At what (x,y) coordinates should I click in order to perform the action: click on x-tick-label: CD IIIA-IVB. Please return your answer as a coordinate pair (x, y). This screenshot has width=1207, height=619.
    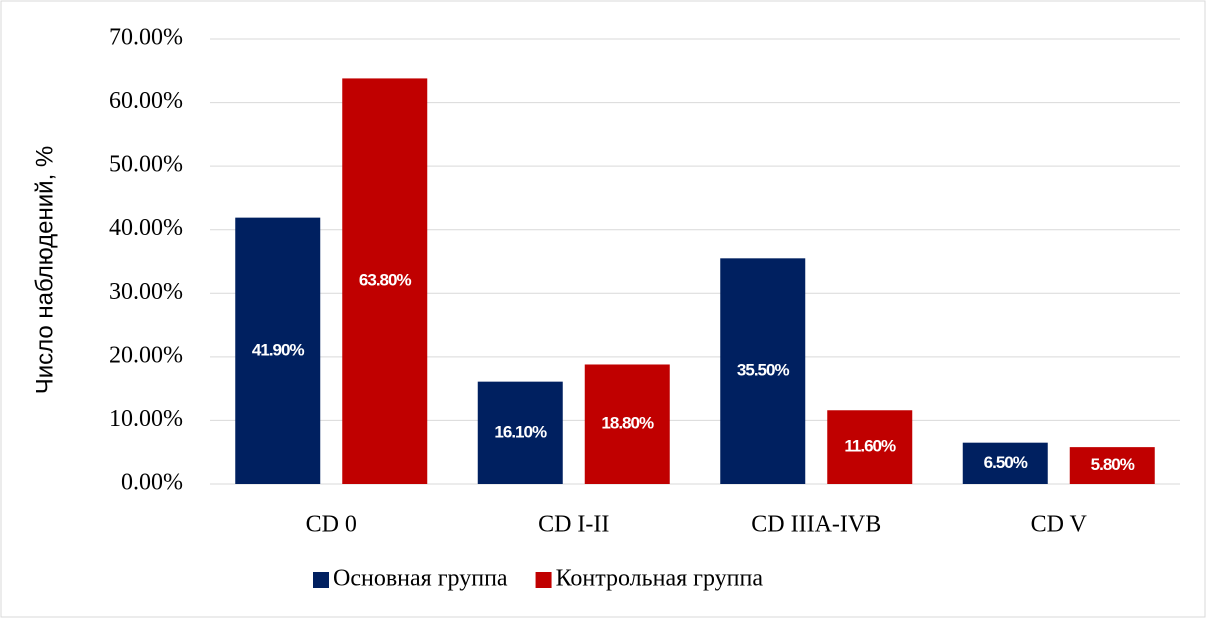
    Looking at the image, I should click on (816, 525).